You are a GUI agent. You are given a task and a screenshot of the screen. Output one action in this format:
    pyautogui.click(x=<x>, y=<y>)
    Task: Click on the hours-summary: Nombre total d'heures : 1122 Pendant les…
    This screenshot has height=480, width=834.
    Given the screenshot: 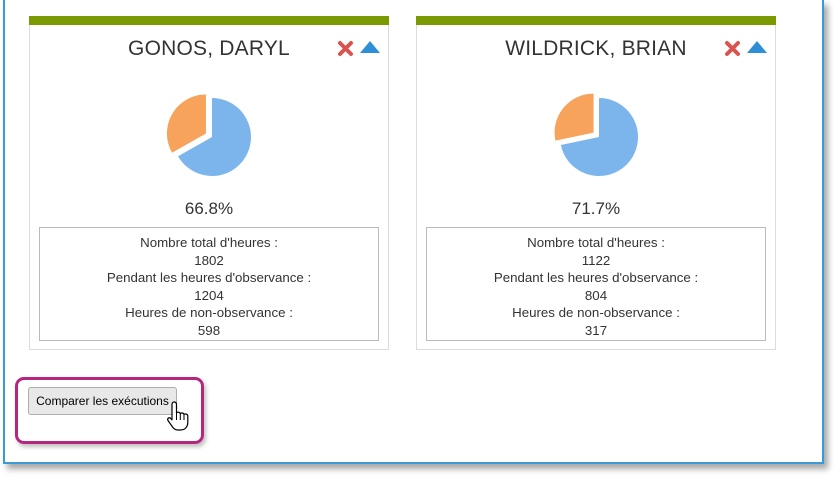 What is the action you would take?
    pyautogui.click(x=596, y=284)
    